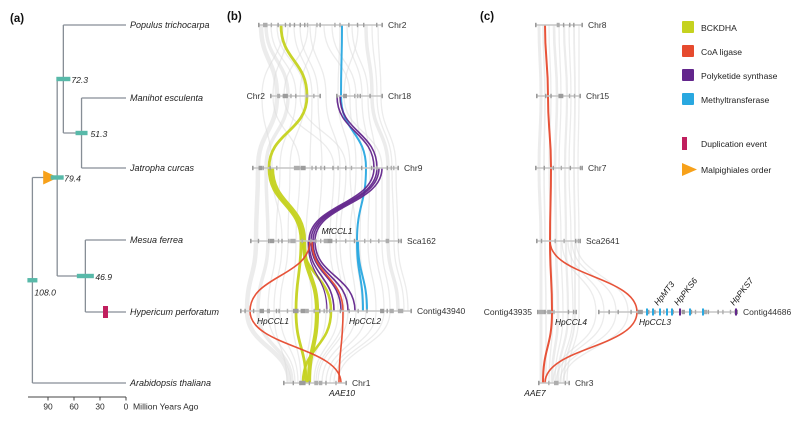  I want to click on chromosome-label: Contig43935, so click(508, 312).